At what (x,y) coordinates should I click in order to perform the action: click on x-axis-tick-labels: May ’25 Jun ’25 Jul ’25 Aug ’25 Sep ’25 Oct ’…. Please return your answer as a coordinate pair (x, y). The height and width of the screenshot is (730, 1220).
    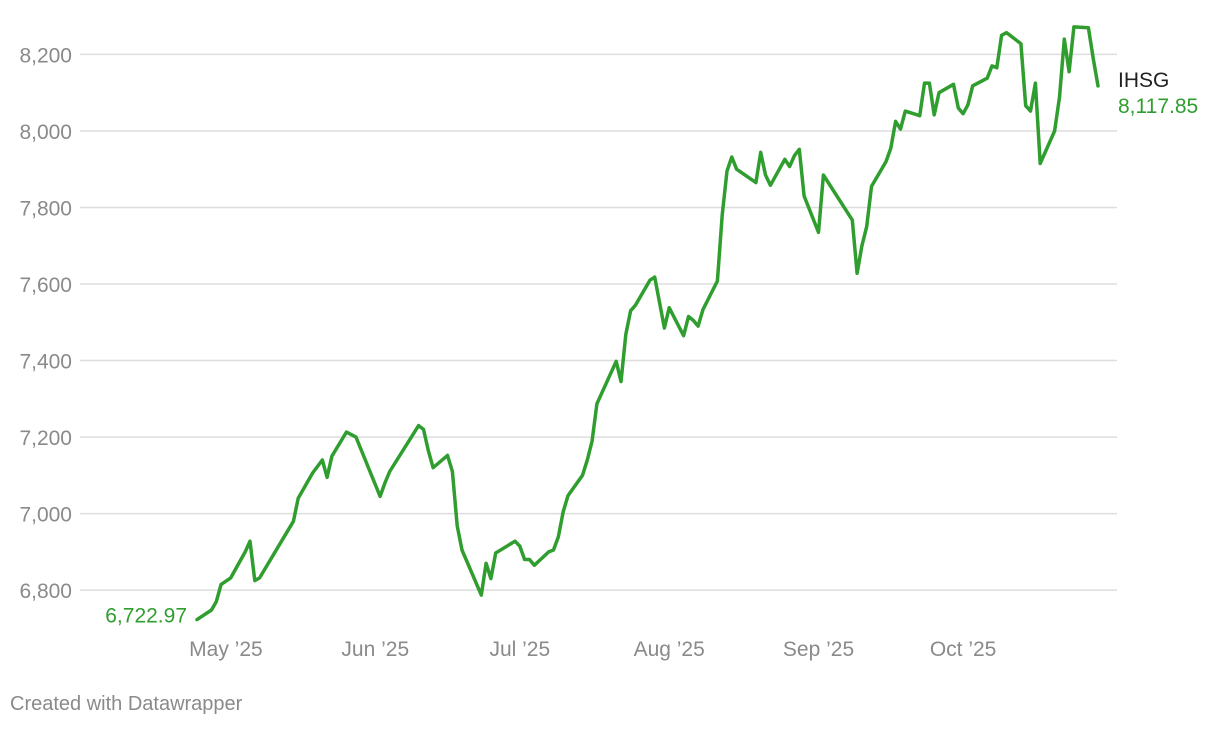
    Looking at the image, I should click on (592, 649).